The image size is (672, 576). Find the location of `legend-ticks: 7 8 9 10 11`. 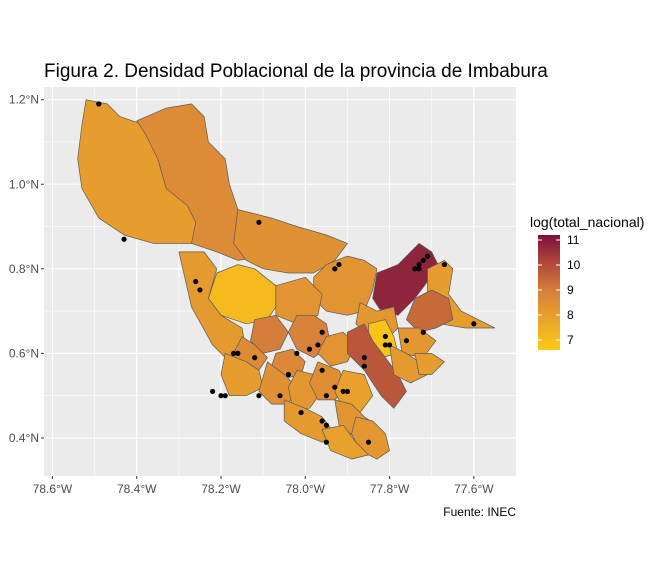

legend-ticks: 7 8 9 10 11 is located at coordinates (559, 290).